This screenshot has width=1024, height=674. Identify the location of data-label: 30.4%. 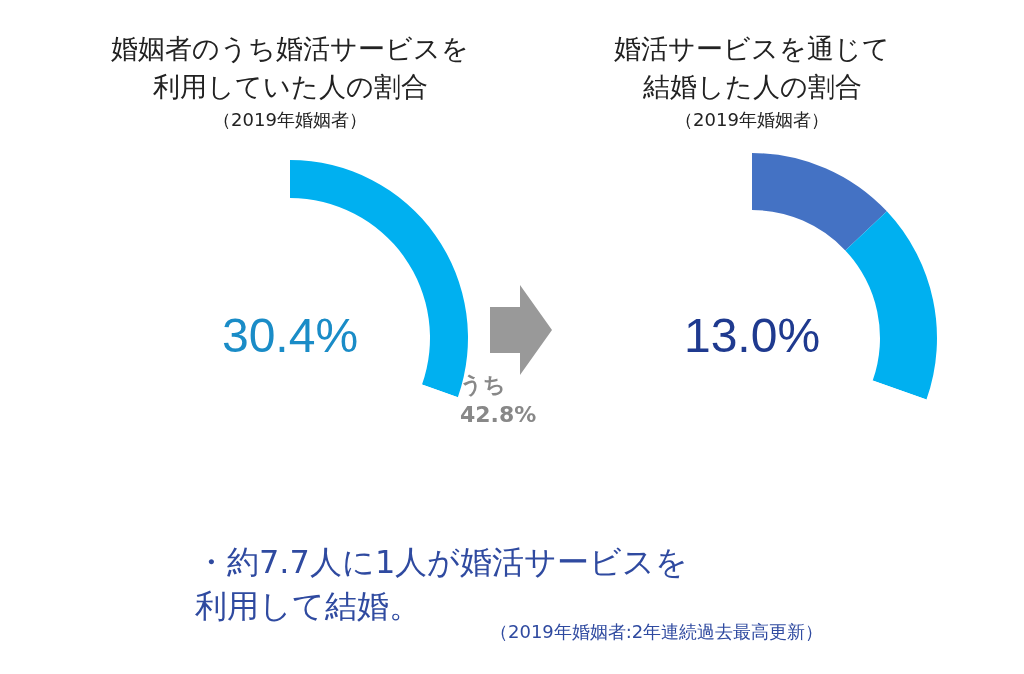
(290, 335).